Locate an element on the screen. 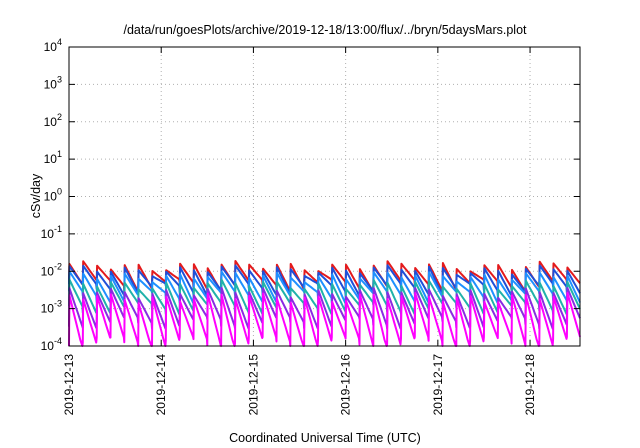  y-axis-label: cSv/day is located at coordinates (36, 195).